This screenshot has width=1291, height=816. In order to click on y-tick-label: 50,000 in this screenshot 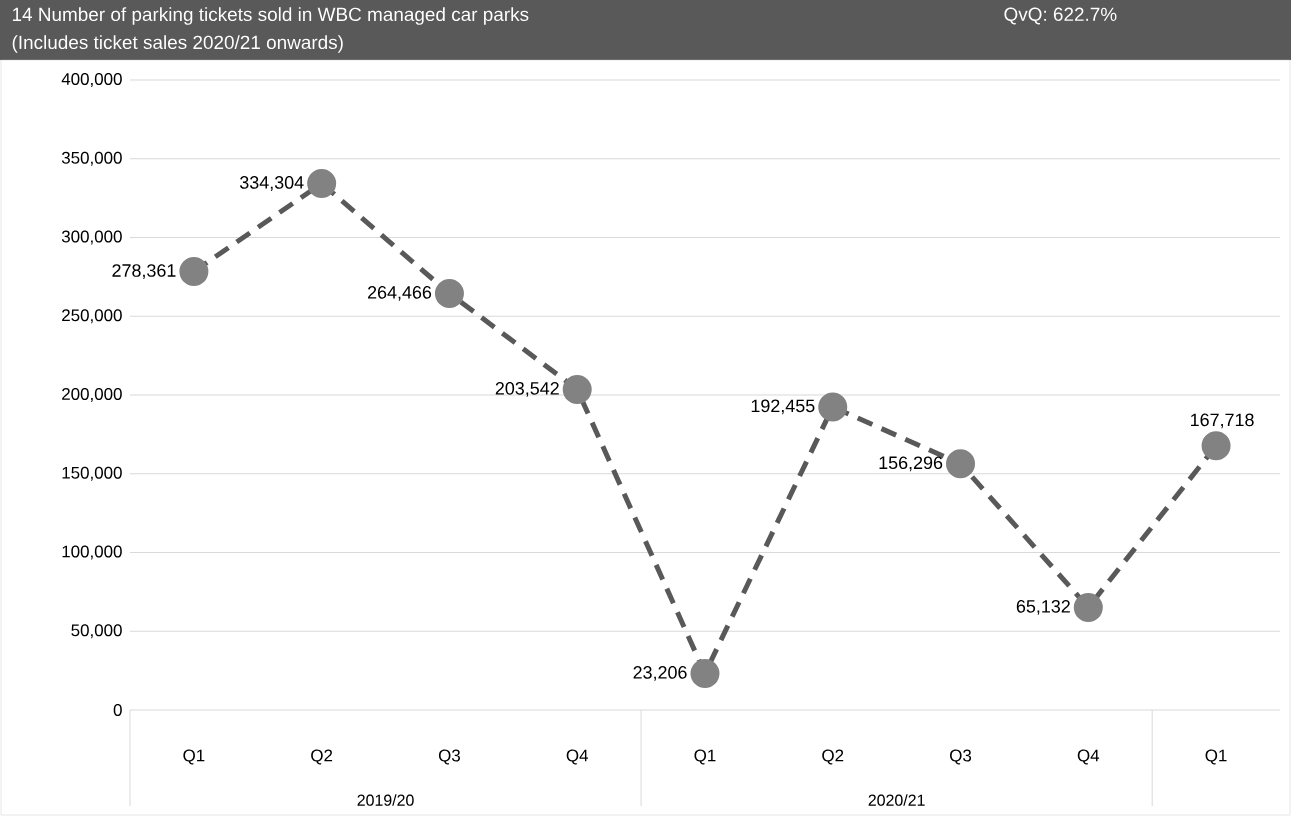, I will do `click(96, 631)`.